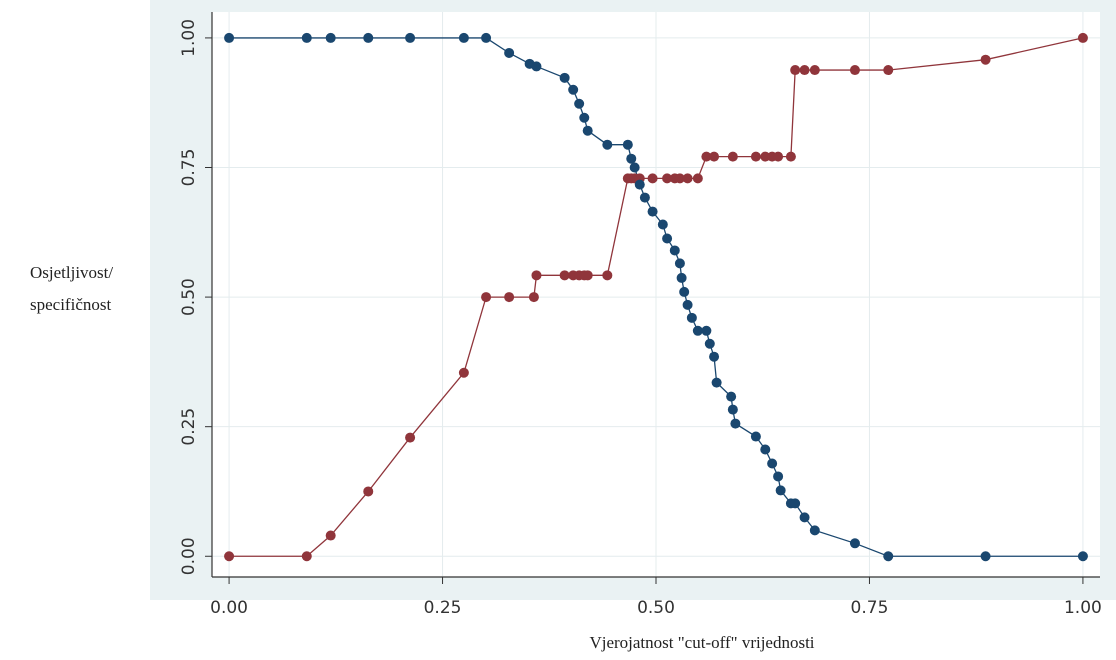 This screenshot has height=660, width=1116. Describe the element at coordinates (229, 608) in the screenshot. I see `x-tick-label: 0.00` at that location.